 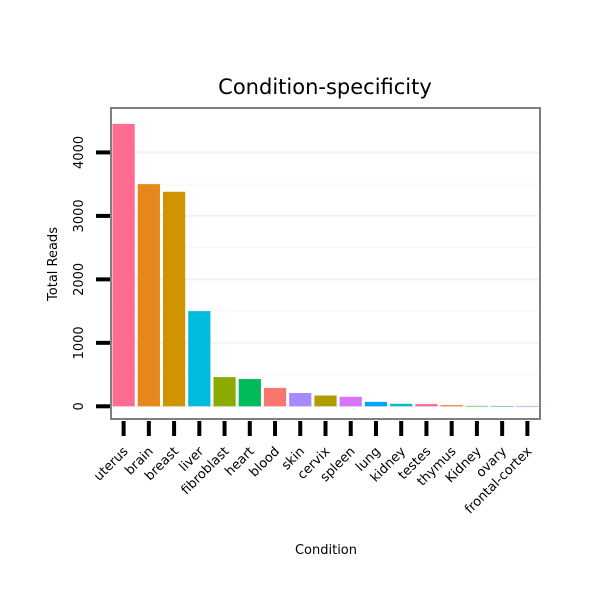 I want to click on x-axis-title: Condition, so click(x=326, y=550).